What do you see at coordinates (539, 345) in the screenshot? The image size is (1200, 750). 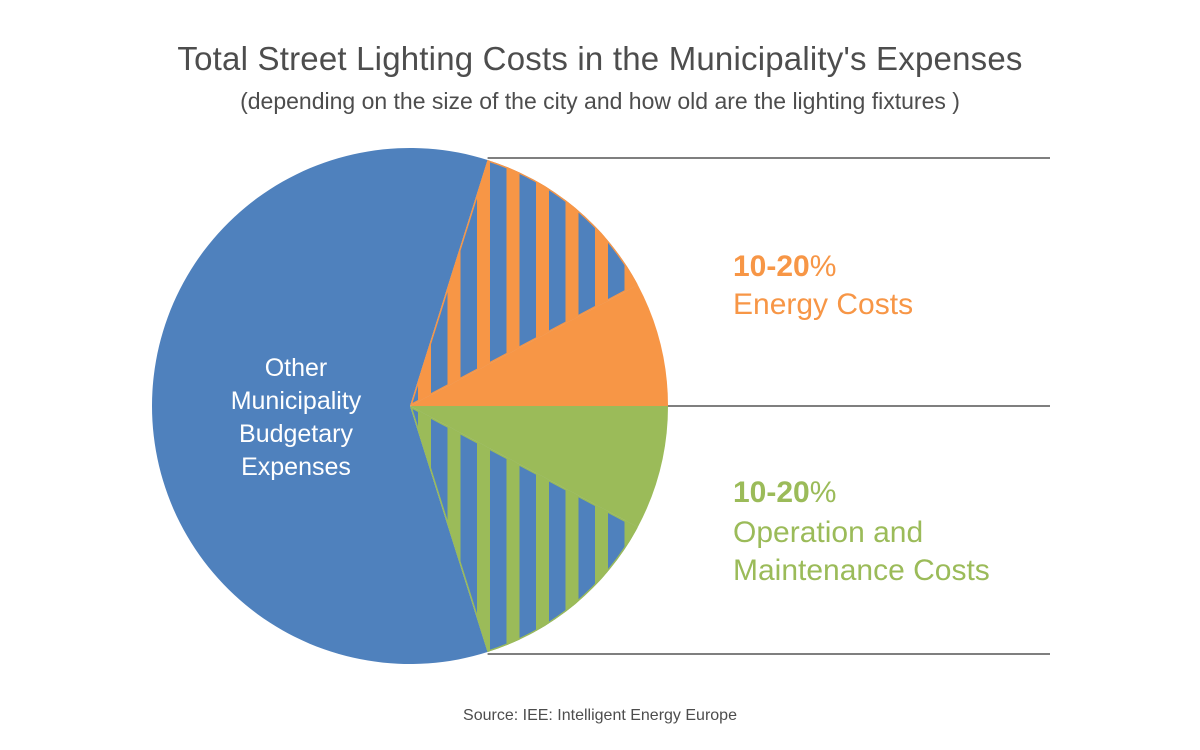 I see `slice-energy-costs` at bounding box center [539, 345].